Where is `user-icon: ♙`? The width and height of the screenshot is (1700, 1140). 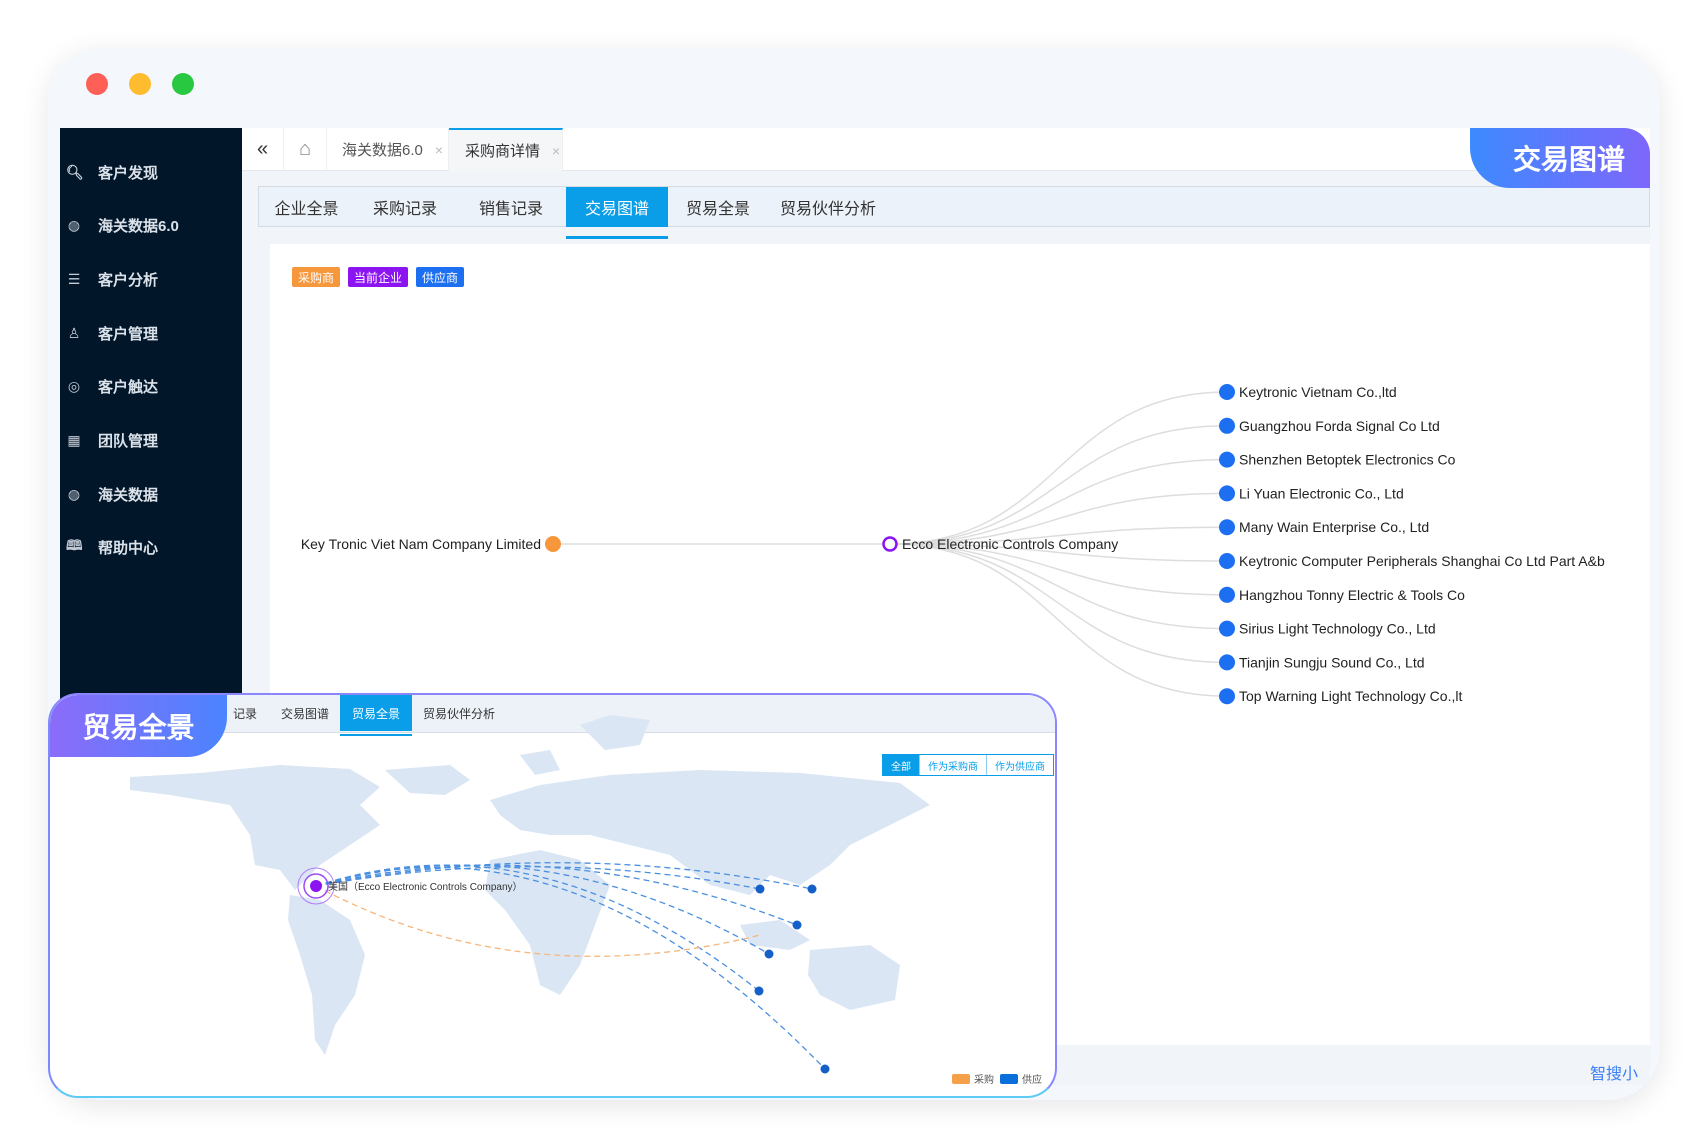 user-icon: ♙ is located at coordinates (74, 332).